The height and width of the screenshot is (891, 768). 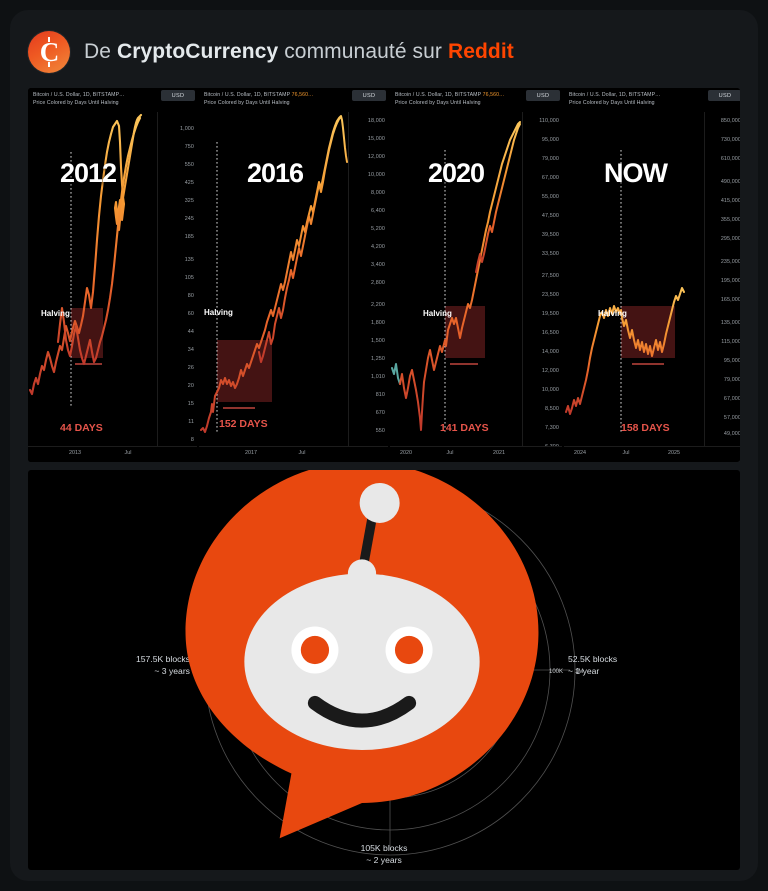 I want to click on polar-right-label: 52.5K blocks ~ 1 year, so click(x=592, y=665).